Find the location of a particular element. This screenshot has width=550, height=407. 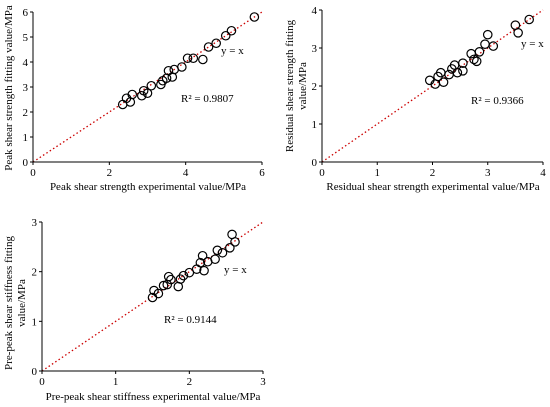

r-squared-annotation: R² = 0.9807 is located at coordinates (207, 99).